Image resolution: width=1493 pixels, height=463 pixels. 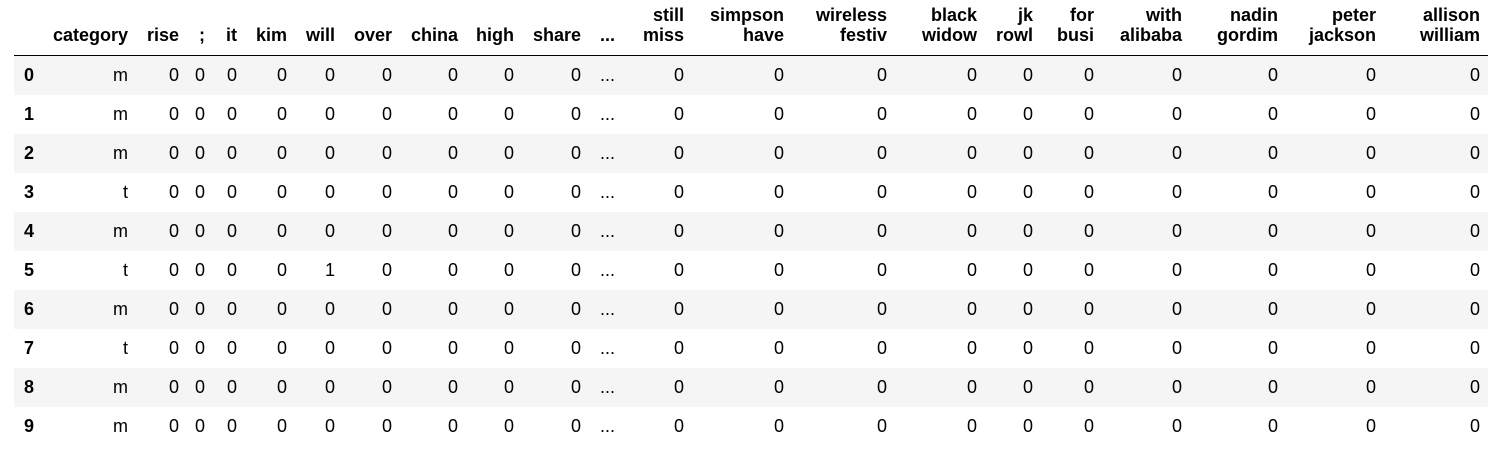 I want to click on column-header: for busi, so click(x=1071, y=30).